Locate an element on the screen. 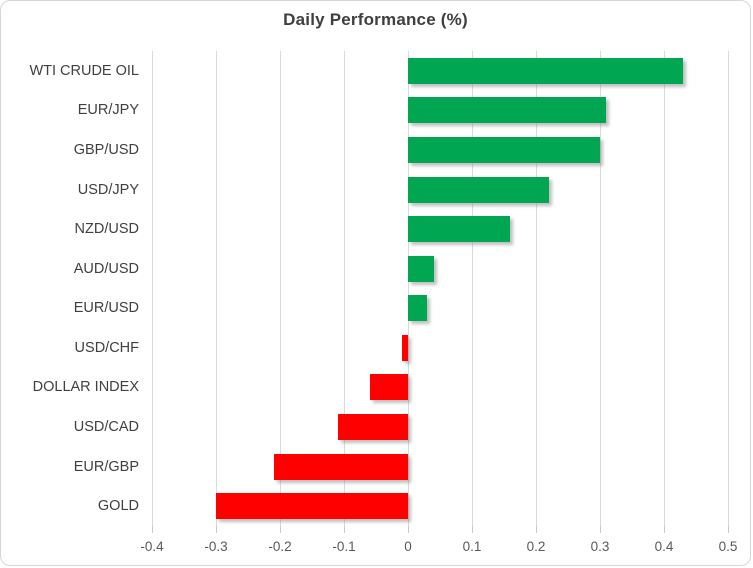 The height and width of the screenshot is (568, 753). category-label: GOLD is located at coordinates (118, 505).